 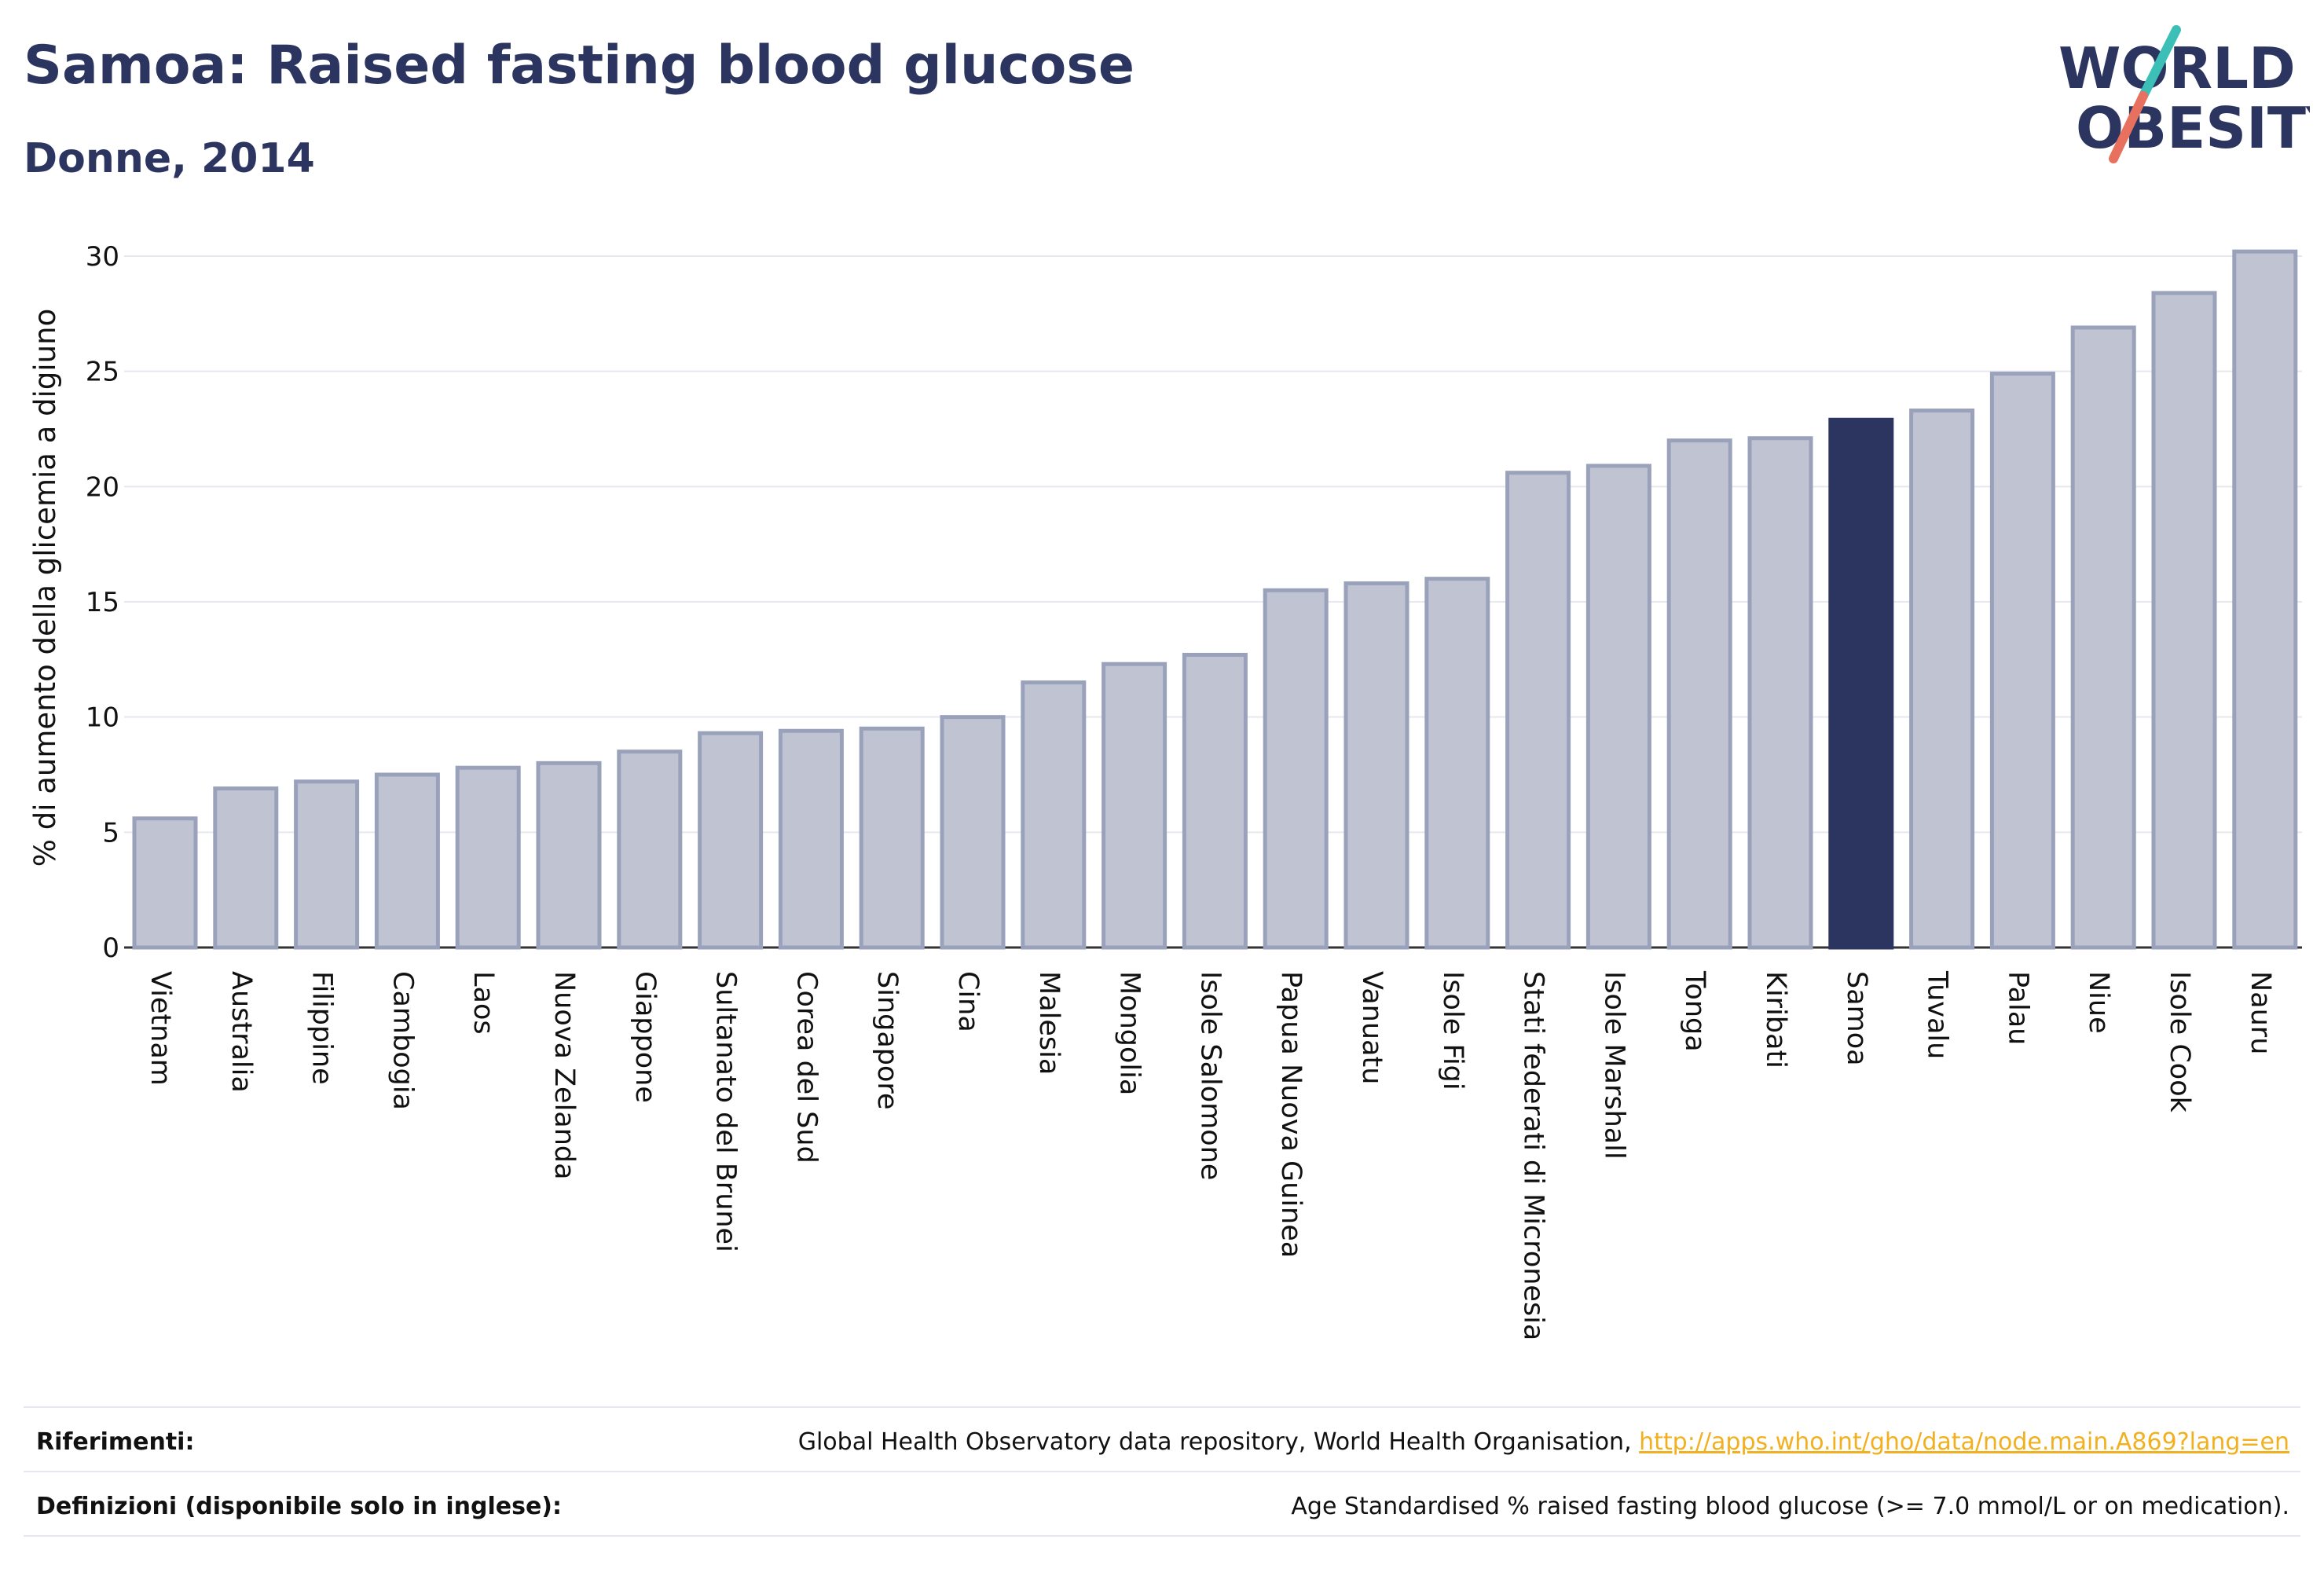 I want to click on x-tick-label: Australia, so click(x=241, y=1032).